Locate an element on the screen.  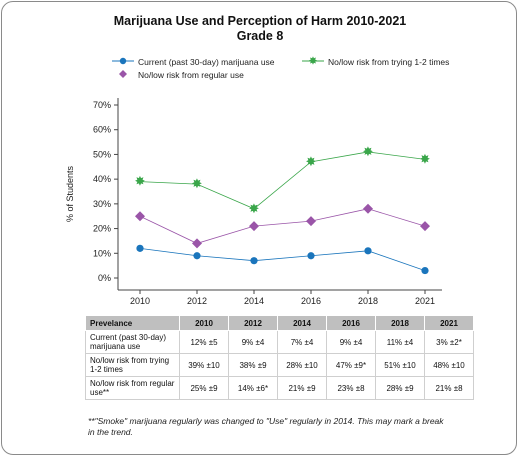
y-tick-label: 10% is located at coordinates (102, 253).